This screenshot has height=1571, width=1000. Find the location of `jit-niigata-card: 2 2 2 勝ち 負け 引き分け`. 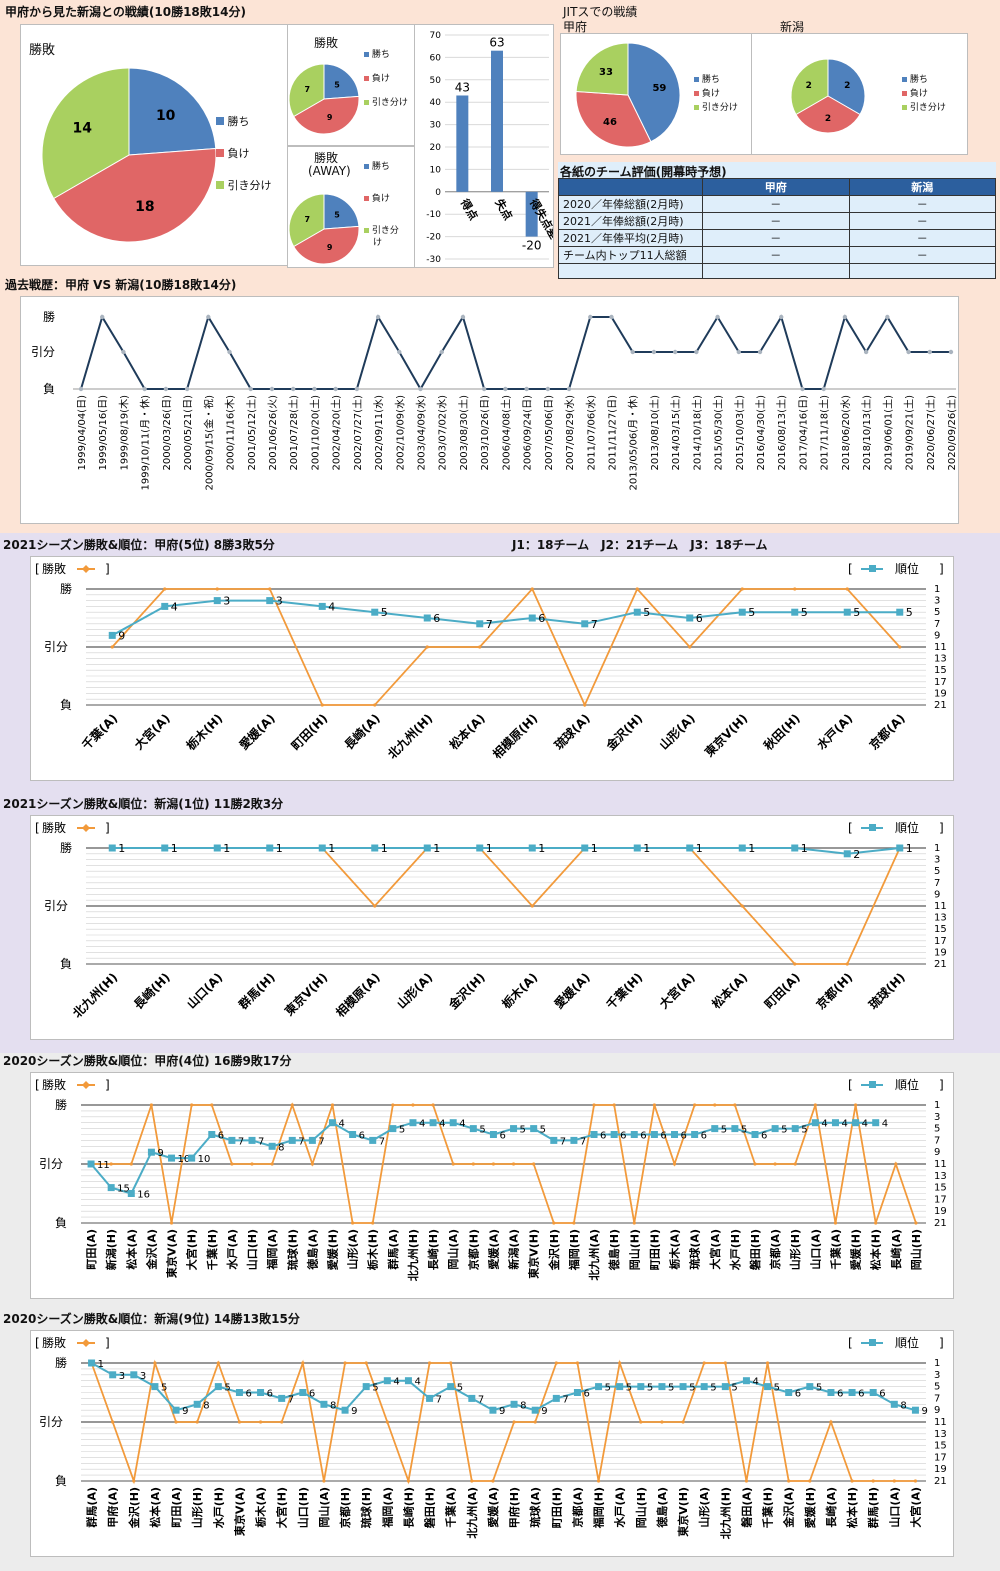

jit-niigata-card: 2 2 2 勝ち 負け 引き分け is located at coordinates (859, 94).